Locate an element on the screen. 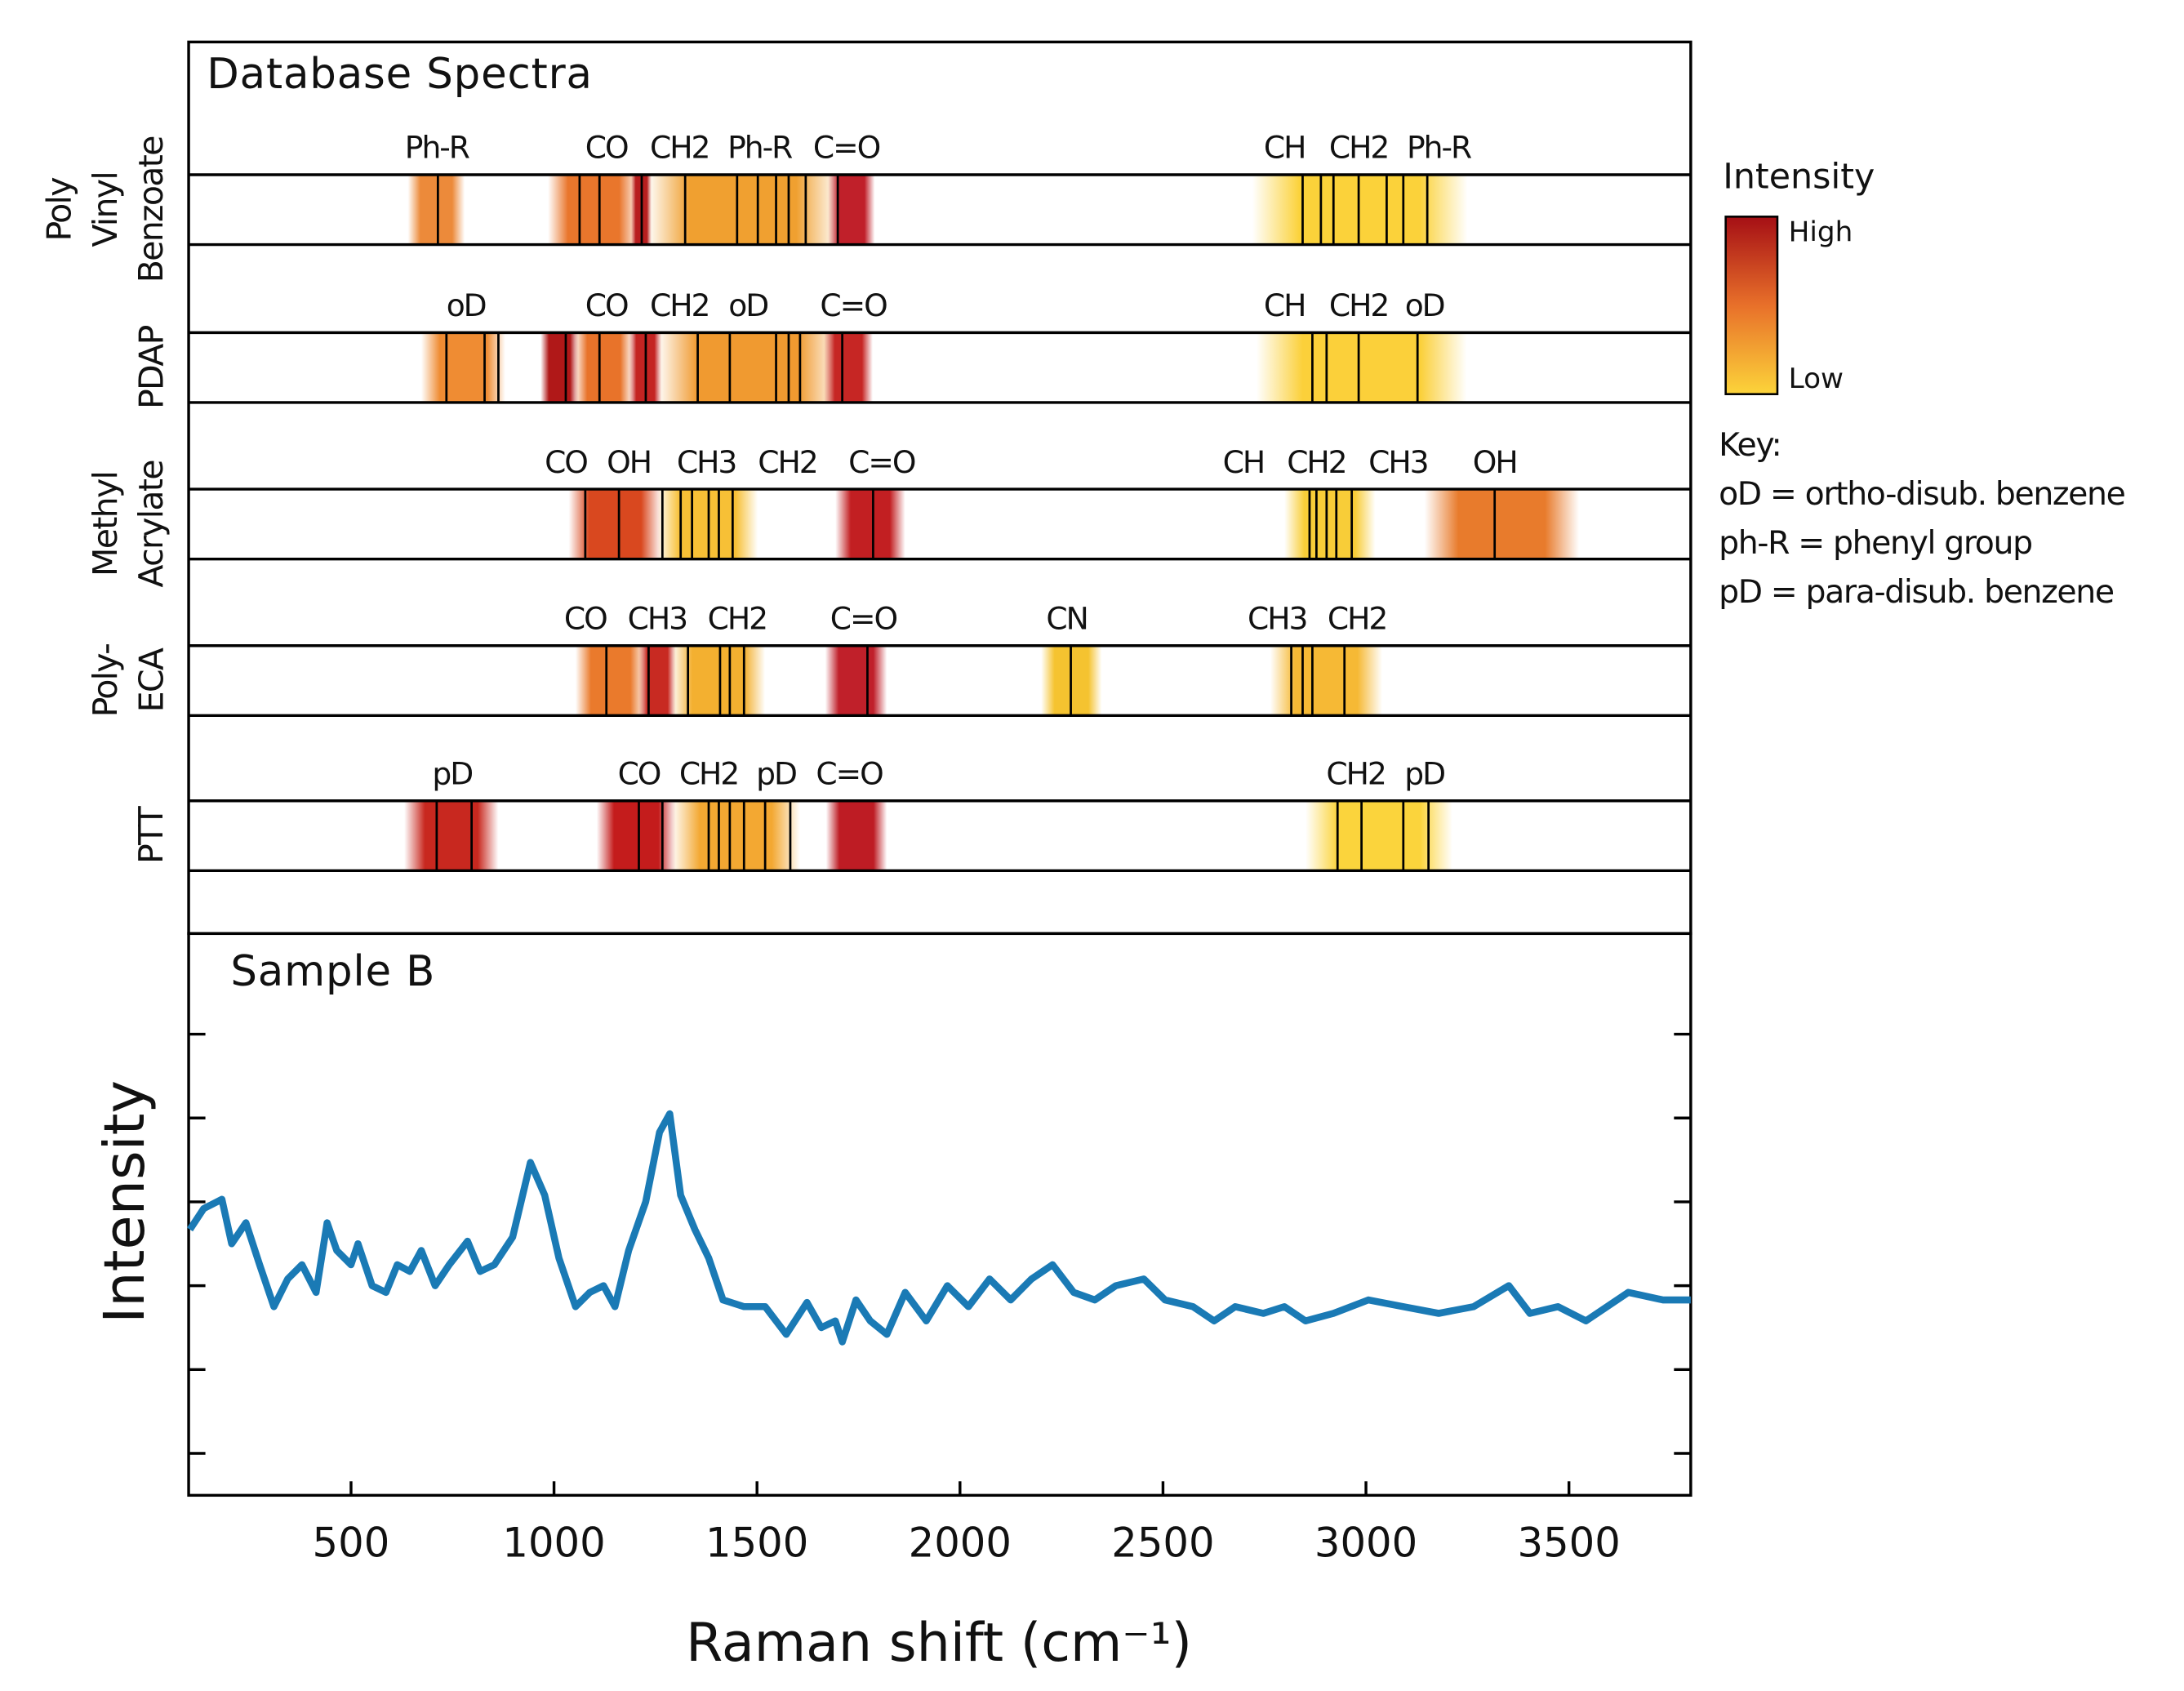  row-name: Acrylate is located at coordinates (151, 524).